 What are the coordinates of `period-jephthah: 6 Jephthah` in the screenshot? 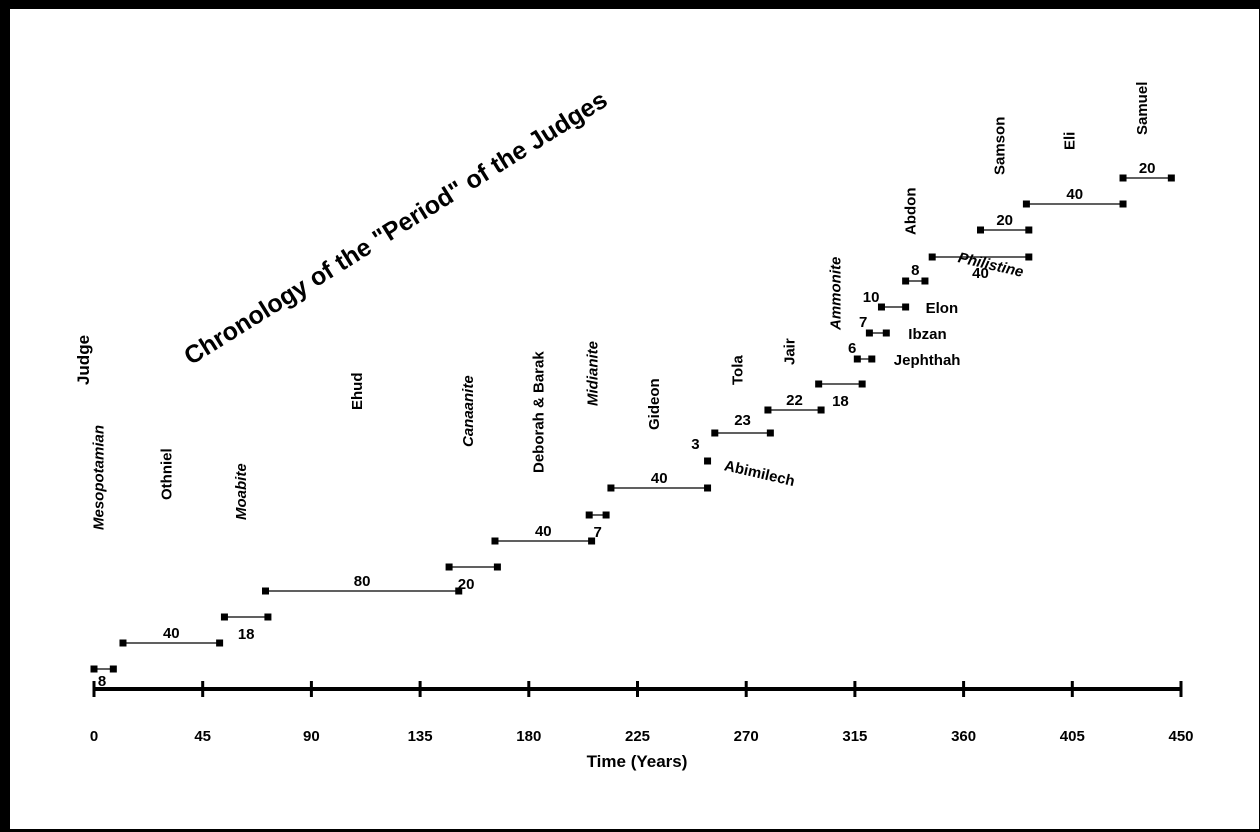 It's located at (904, 354).